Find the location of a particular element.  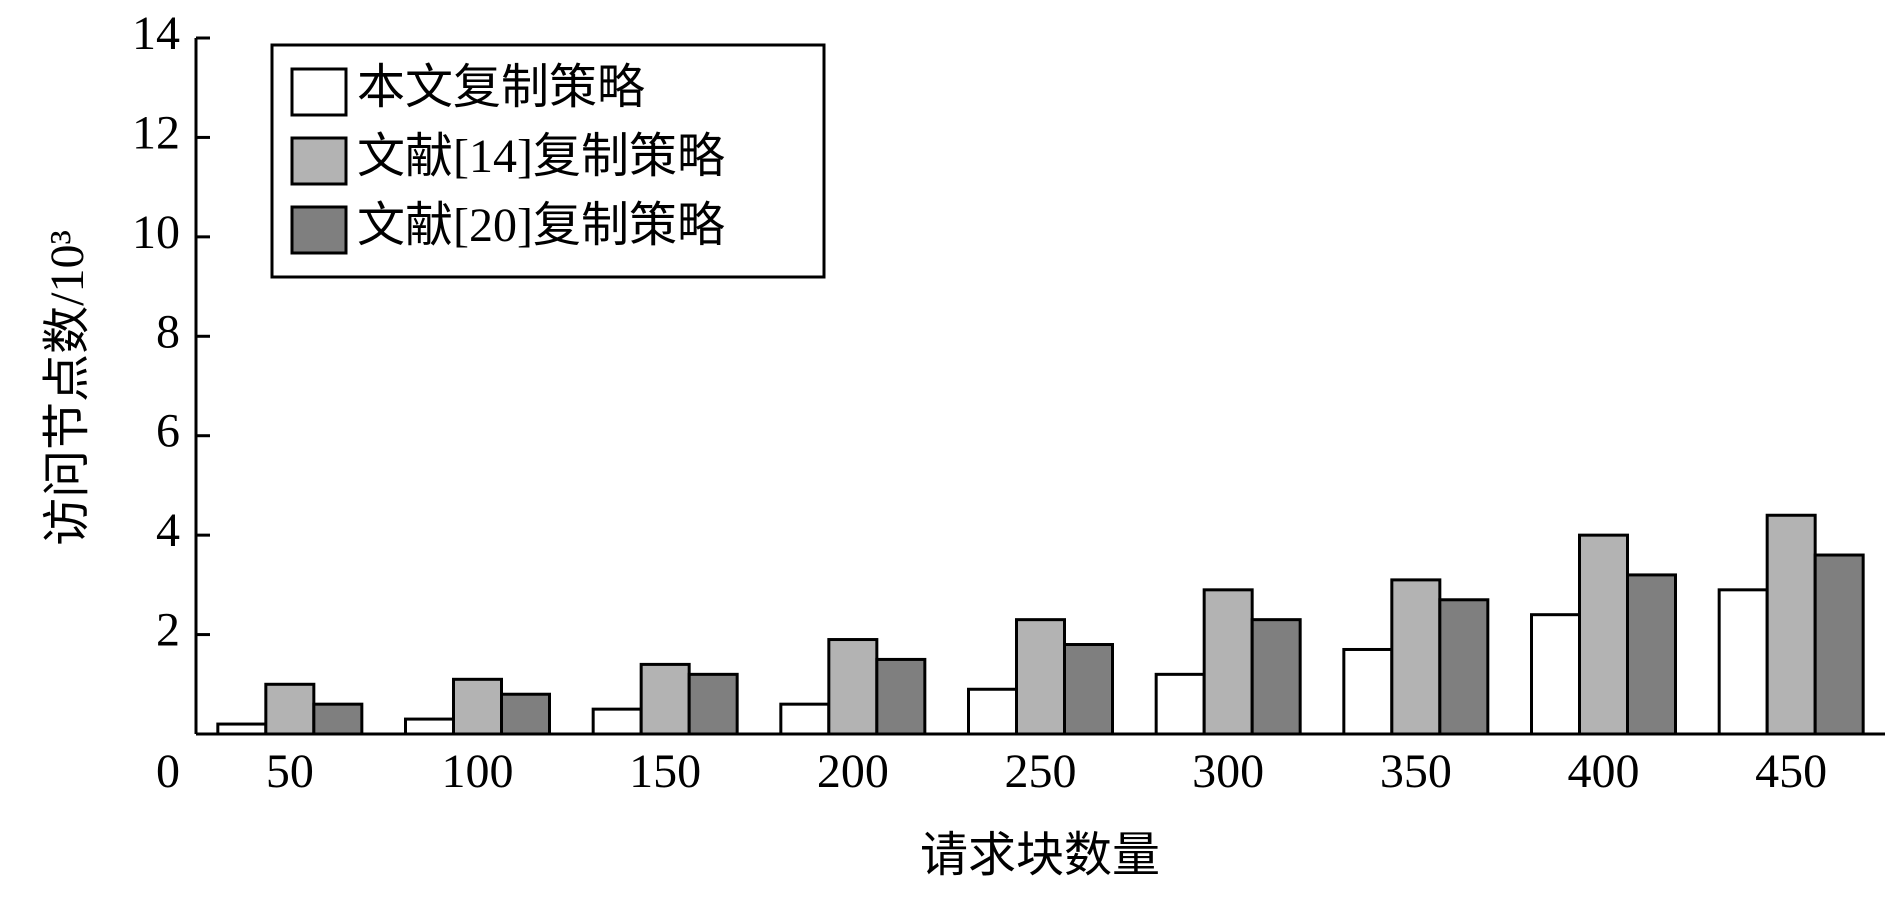

y-tick-label: 10 is located at coordinates (156, 232).